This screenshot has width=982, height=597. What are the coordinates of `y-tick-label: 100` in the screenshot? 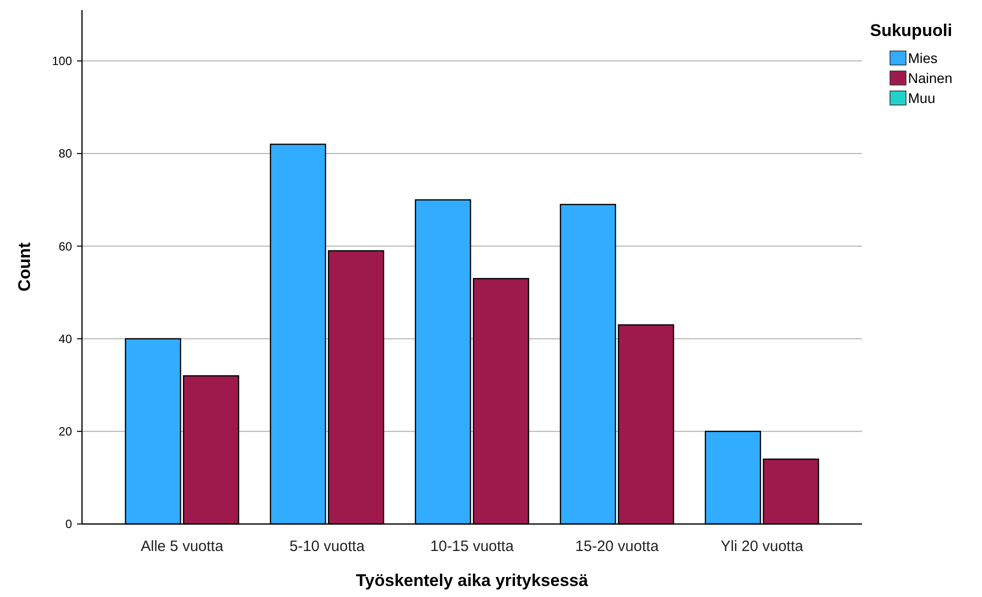 It's located at (62, 61).